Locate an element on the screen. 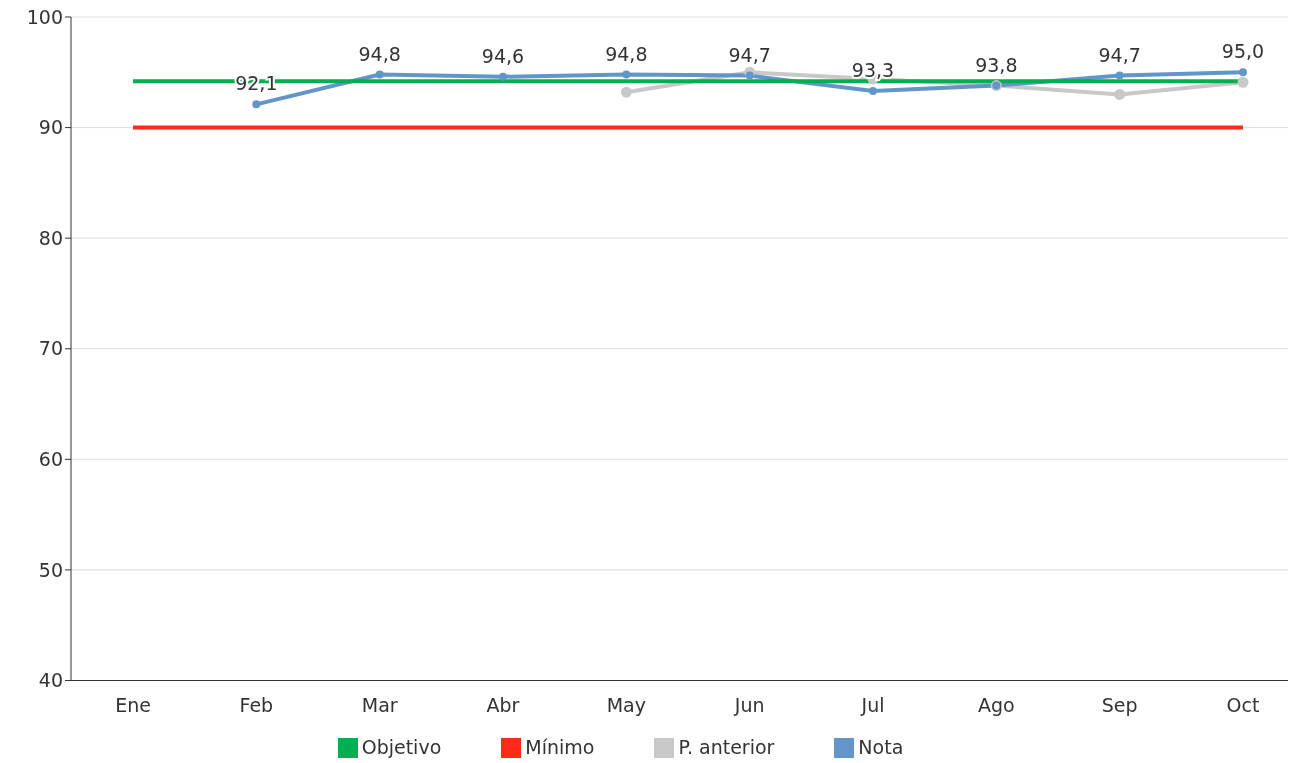 This screenshot has width=1295, height=763. data-label: 93,3 is located at coordinates (873, 70).